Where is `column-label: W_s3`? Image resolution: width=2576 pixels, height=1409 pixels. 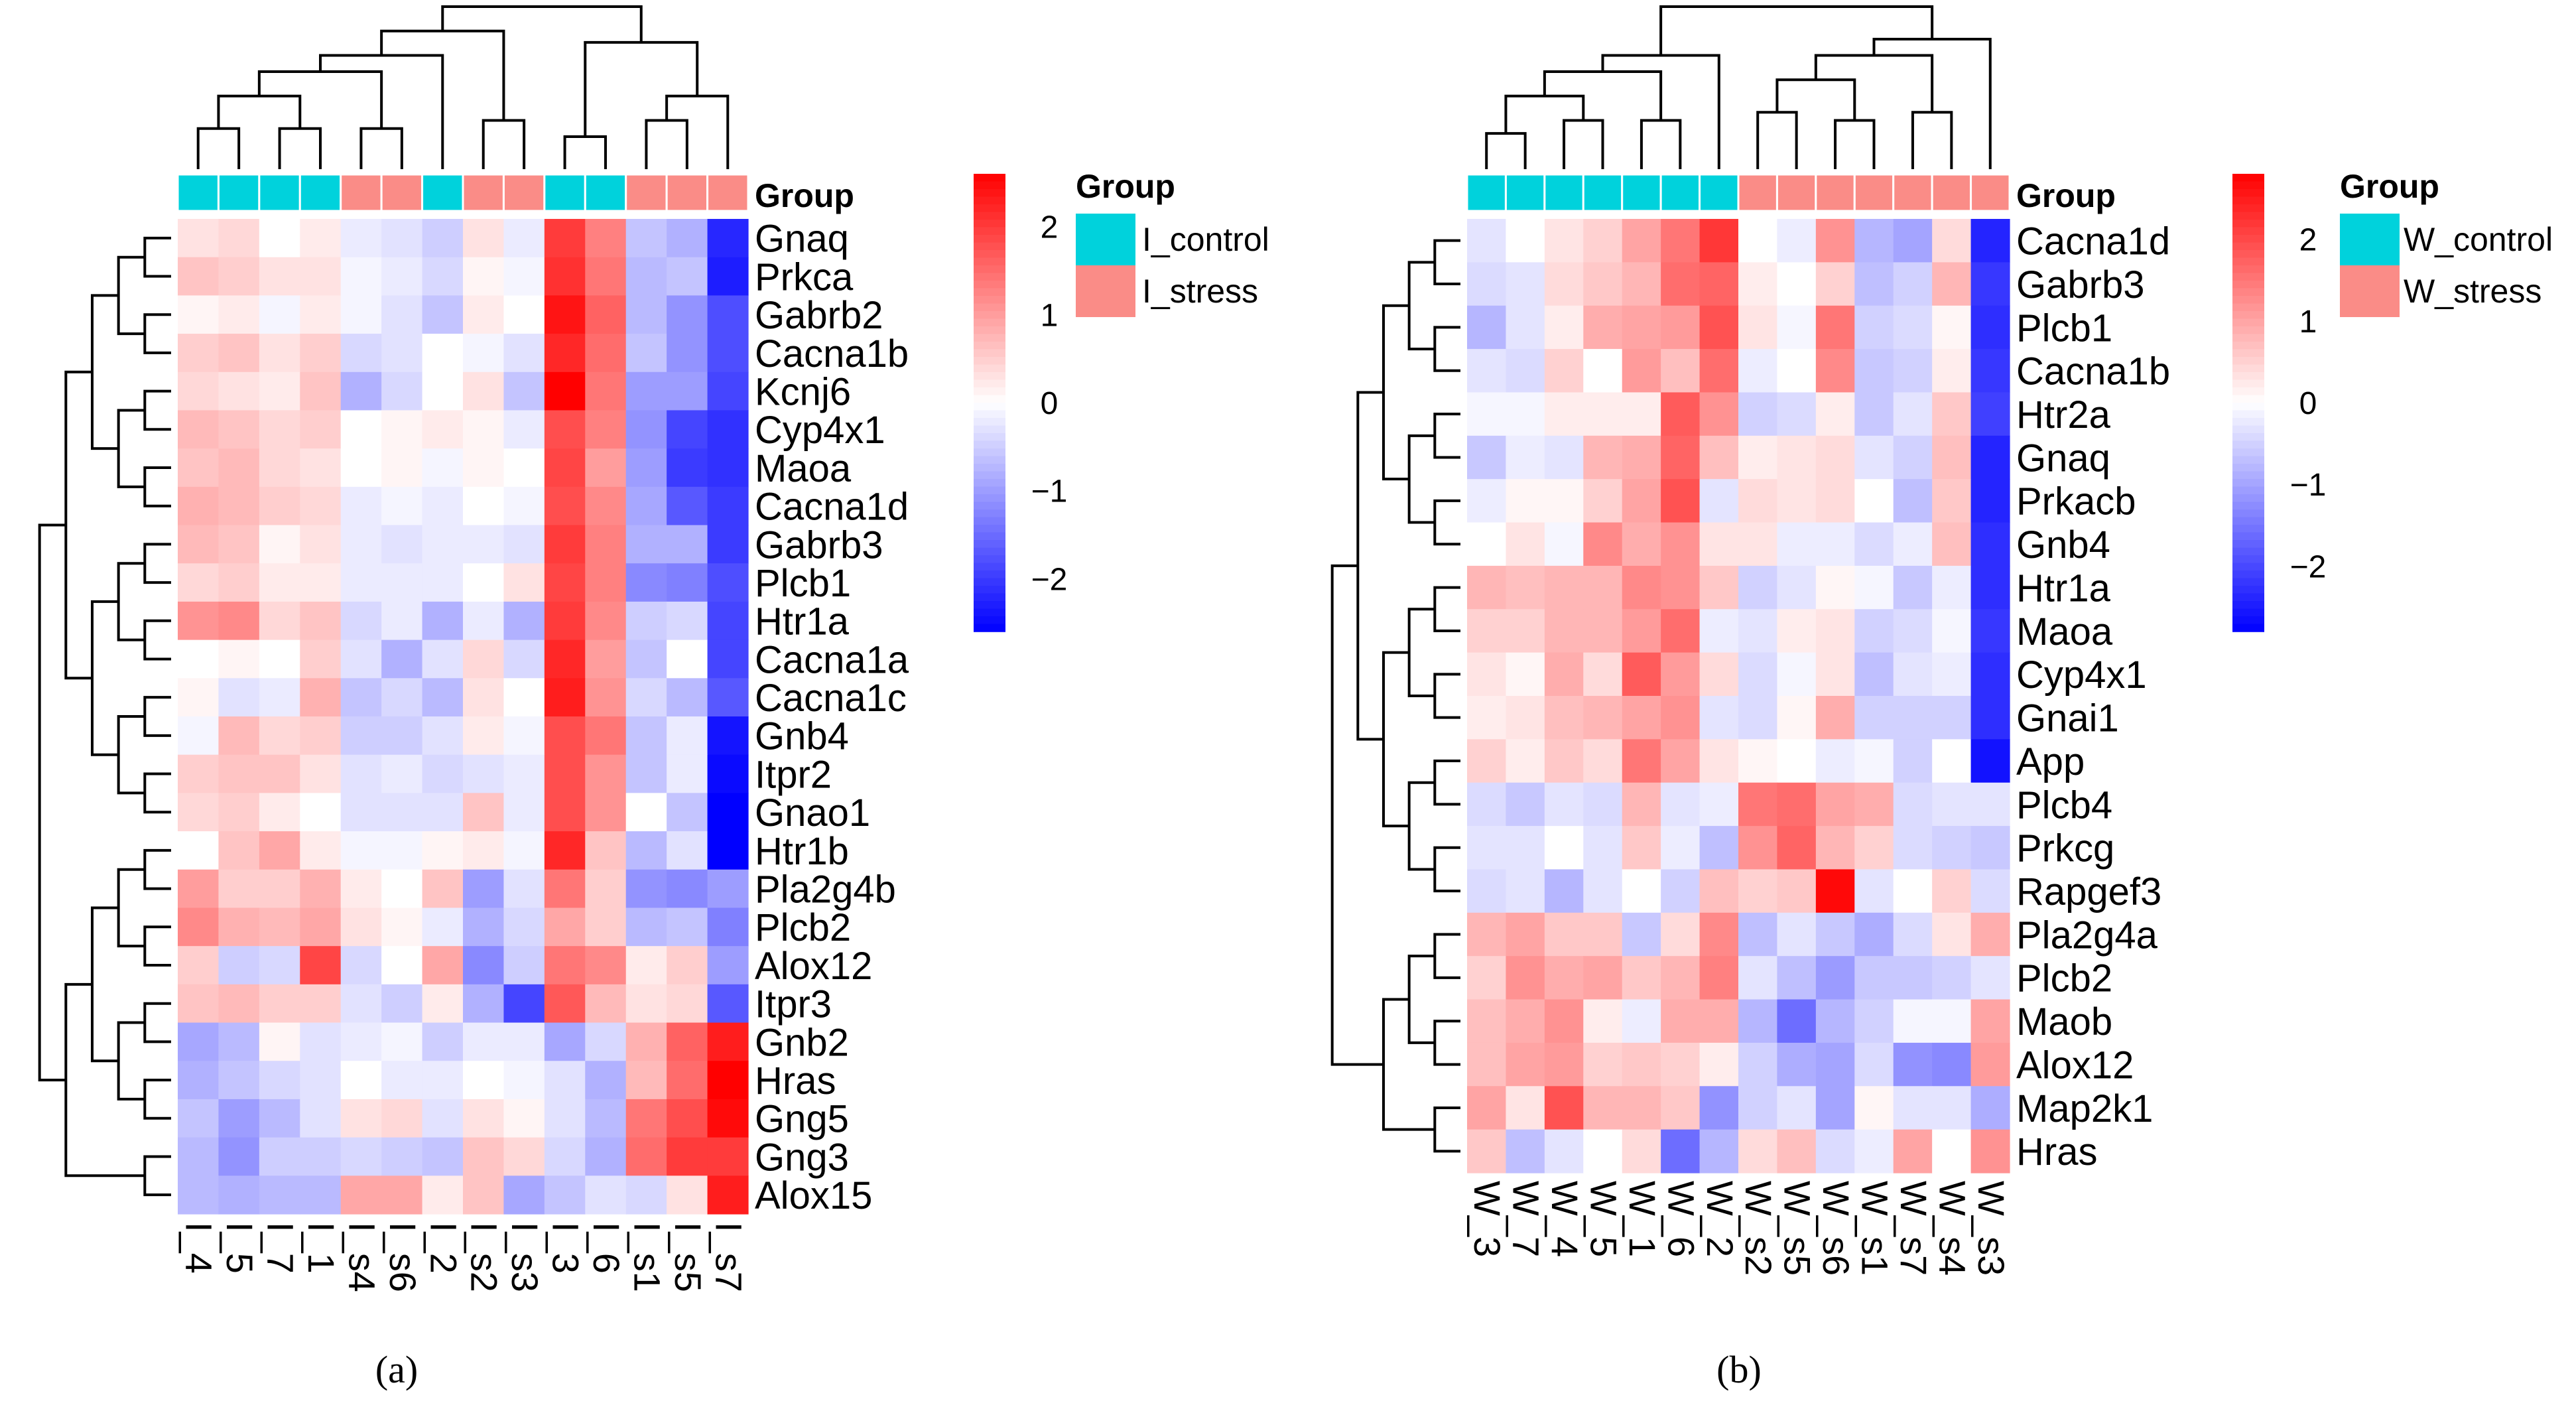
column-label: W_s3 is located at coordinates (1991, 1228).